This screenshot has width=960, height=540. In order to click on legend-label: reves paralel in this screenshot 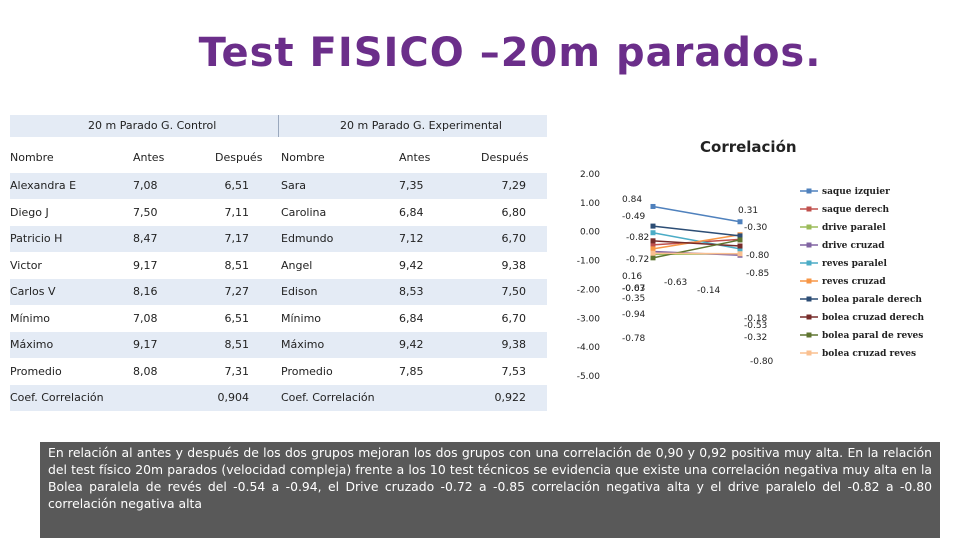, I will do `click(854, 264)`.